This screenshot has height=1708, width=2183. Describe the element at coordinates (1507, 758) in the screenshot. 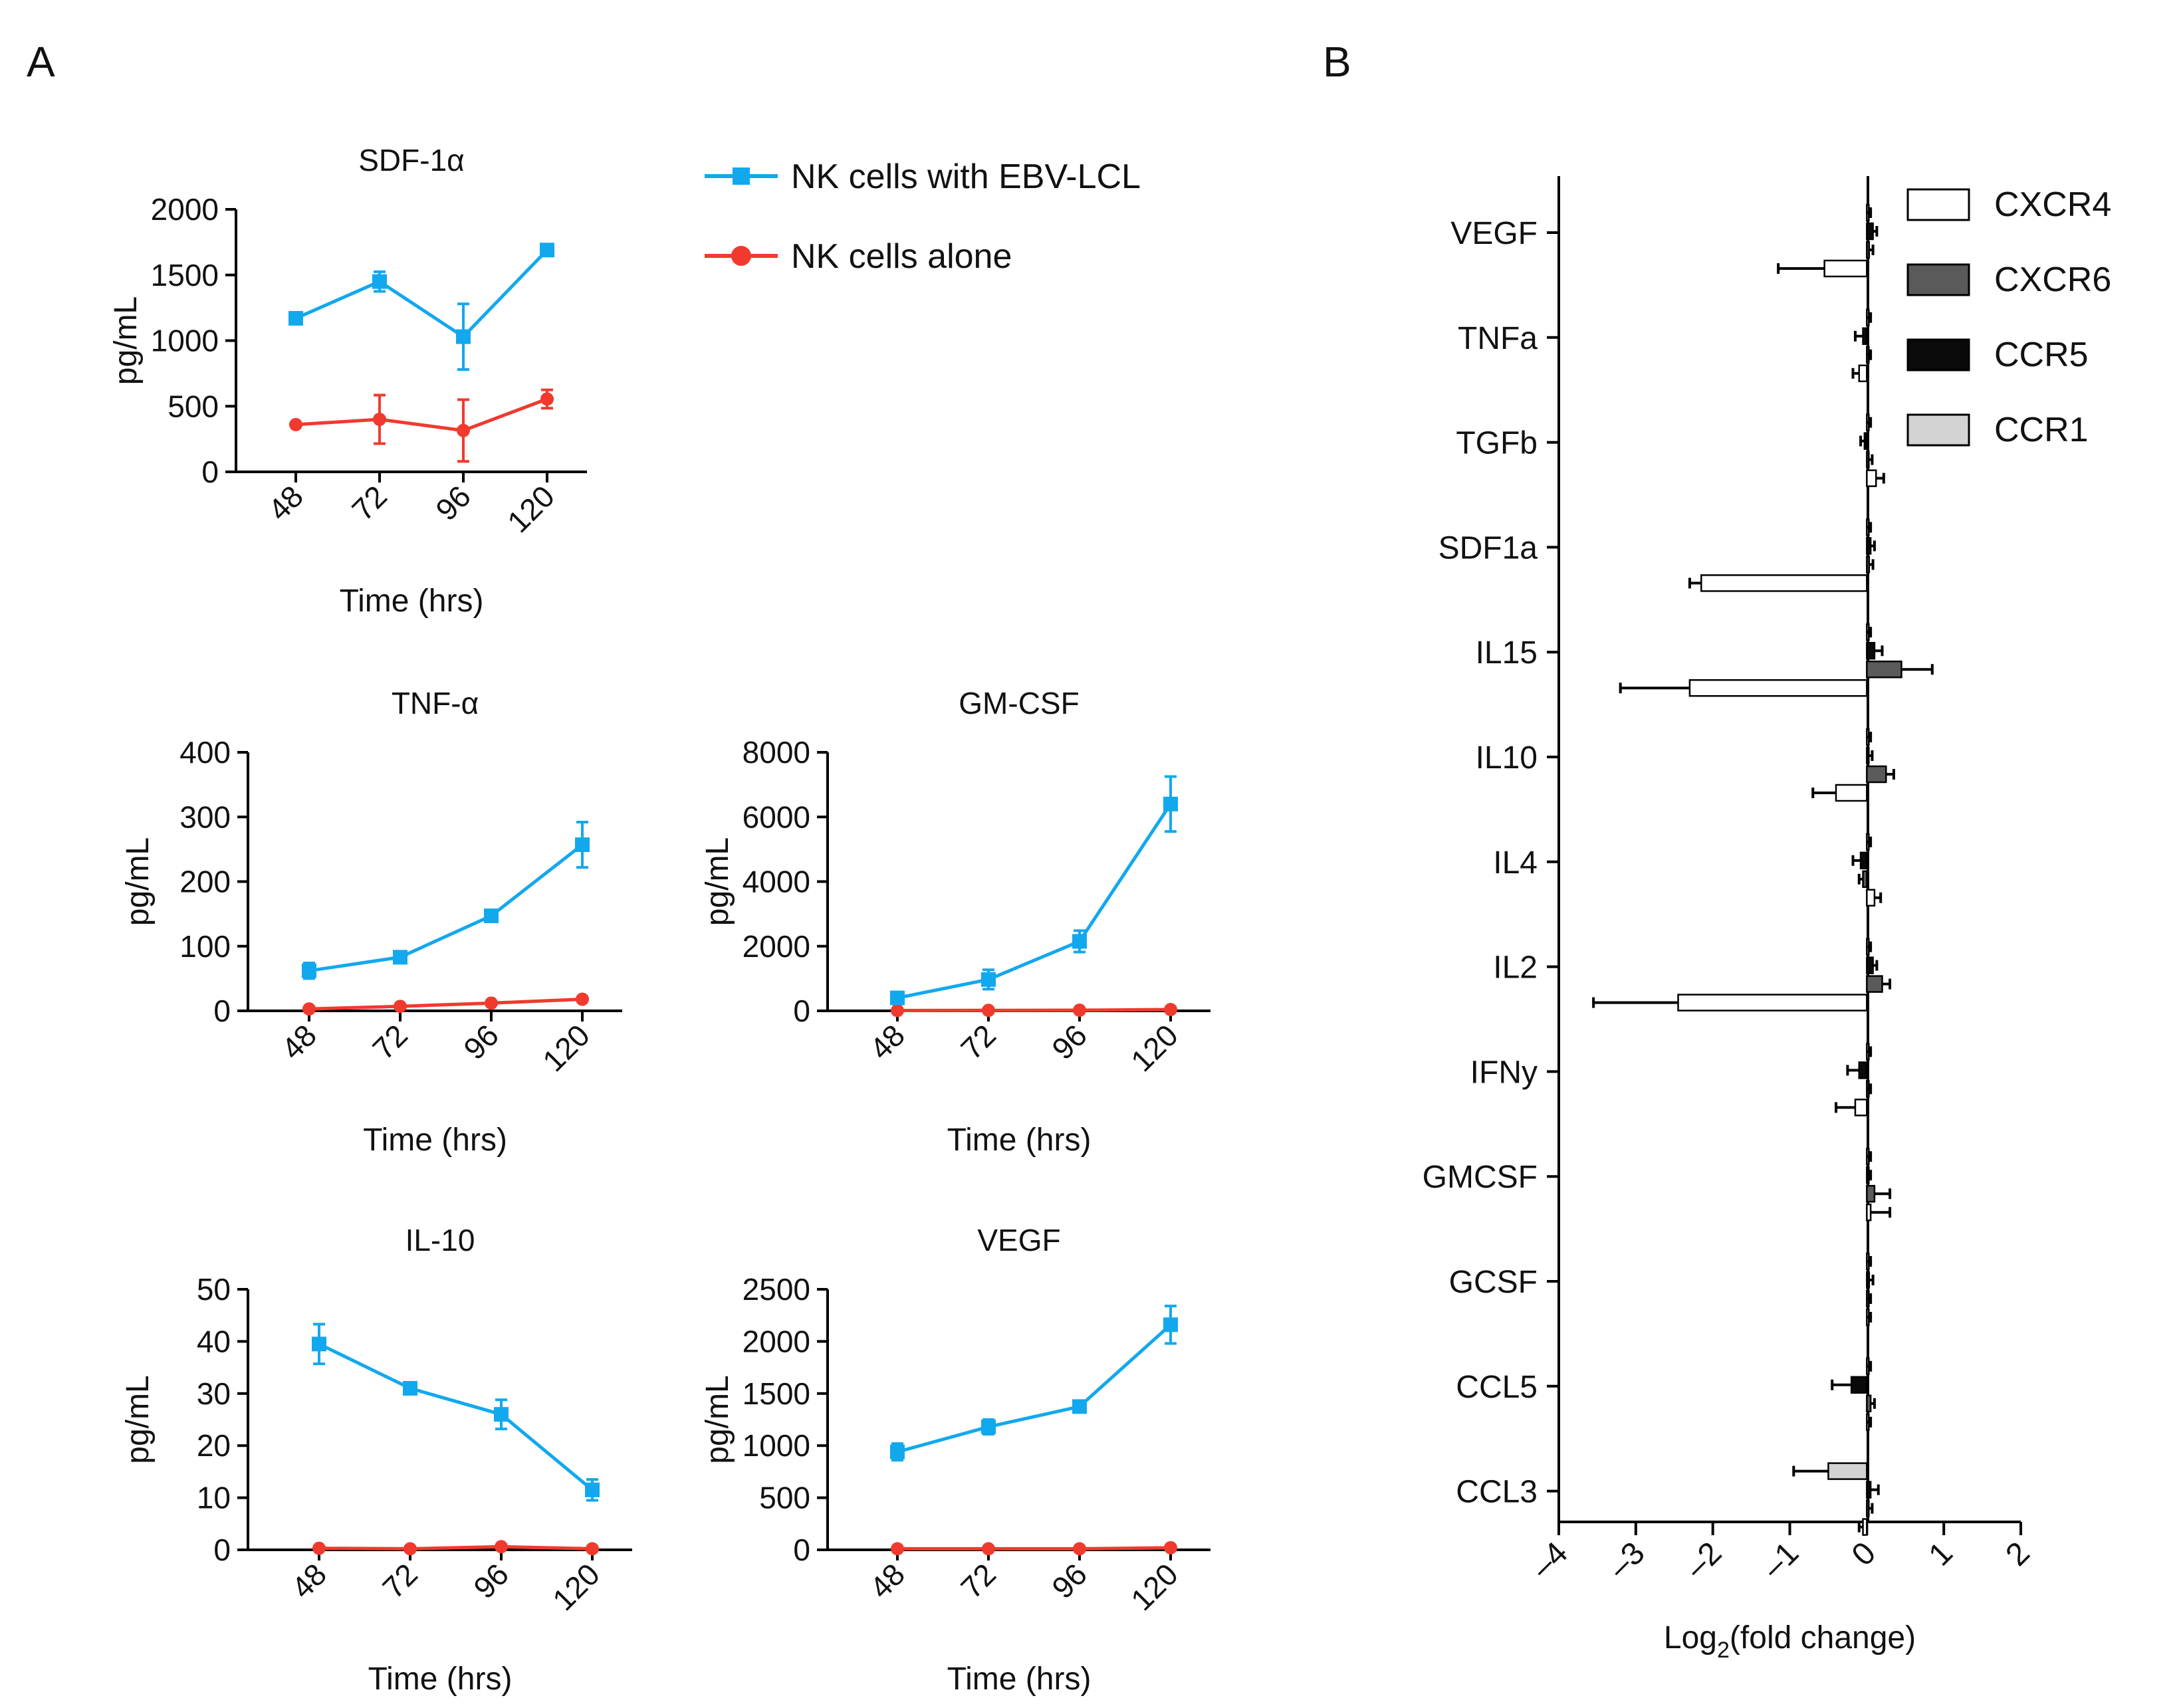

I see `category-label: IL10` at that location.